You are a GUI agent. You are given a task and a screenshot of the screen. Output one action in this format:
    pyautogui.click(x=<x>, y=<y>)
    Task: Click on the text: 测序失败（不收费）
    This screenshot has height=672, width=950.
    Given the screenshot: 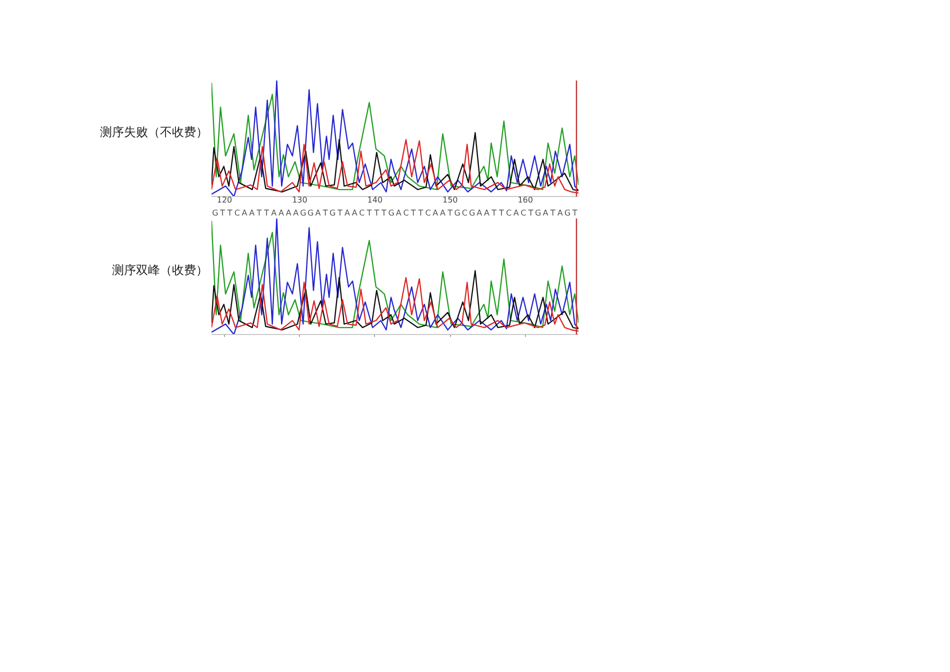 What is the action you would take?
    pyautogui.click(x=154, y=132)
    